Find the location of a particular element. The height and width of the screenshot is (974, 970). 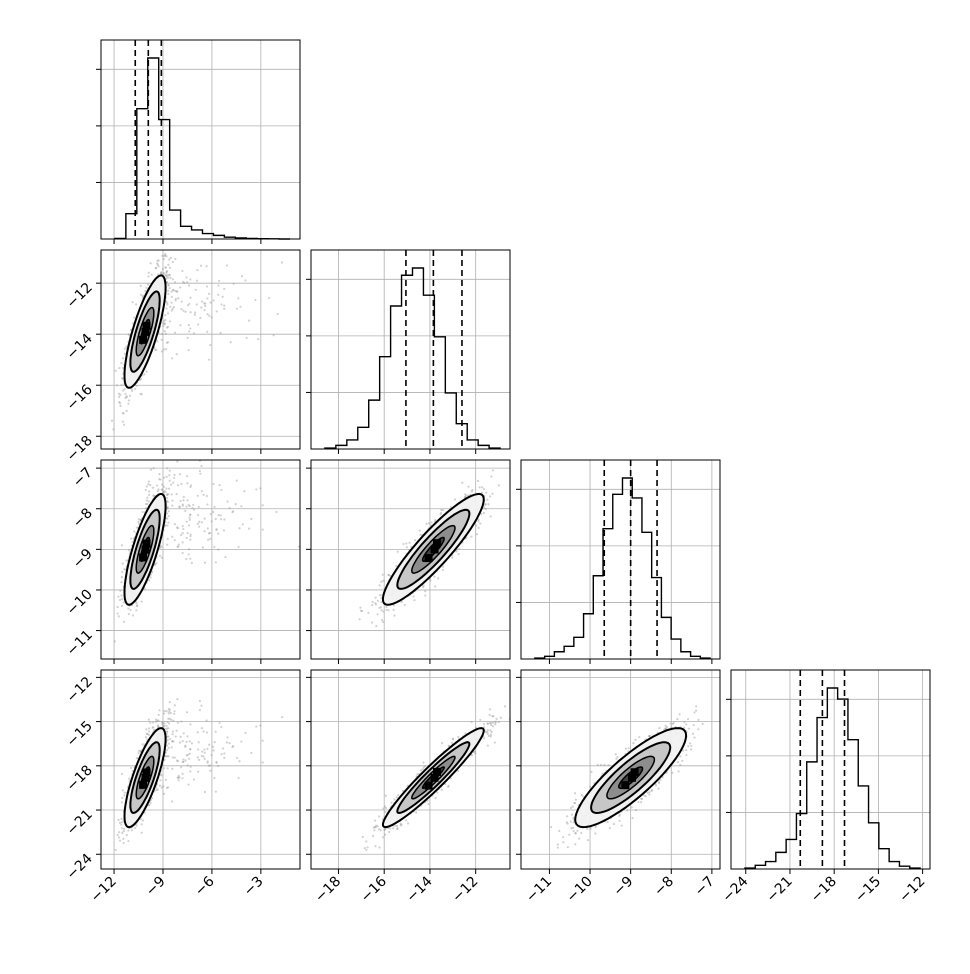

histogram-panel-4: −24−21−18−15−12 is located at coordinates (824, 788).